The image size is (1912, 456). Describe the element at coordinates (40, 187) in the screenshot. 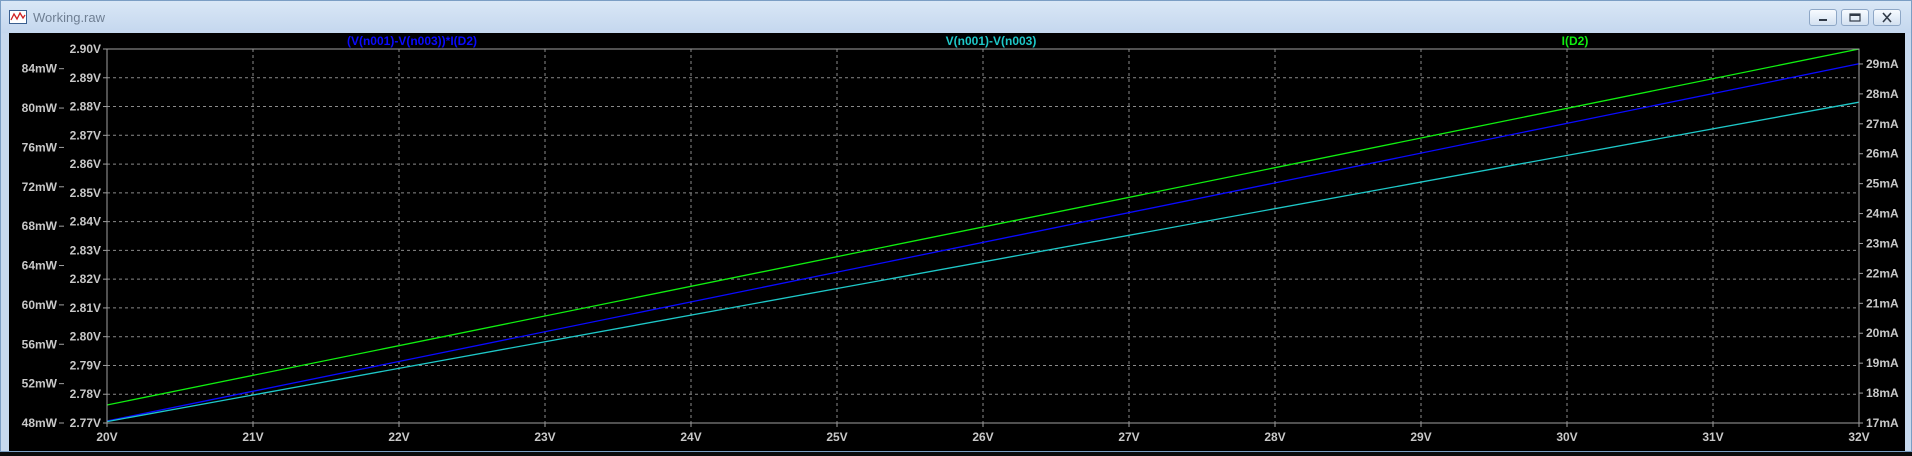

I see `y-outer-tick-label: 72mW` at that location.